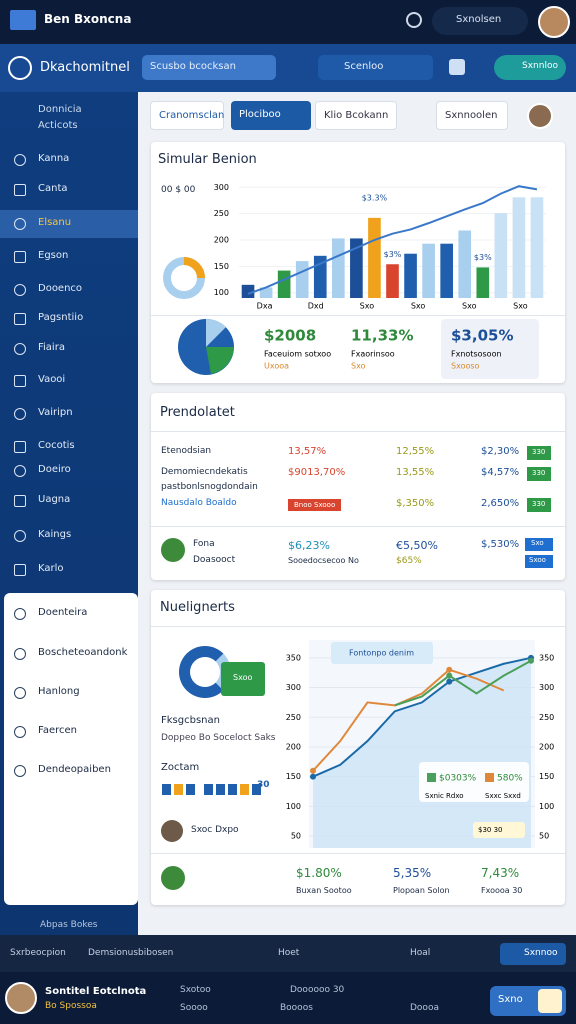 This screenshot has height=1024, width=576. Describe the element at coordinates (483, 257) in the screenshot. I see `annotation: $3%` at that location.